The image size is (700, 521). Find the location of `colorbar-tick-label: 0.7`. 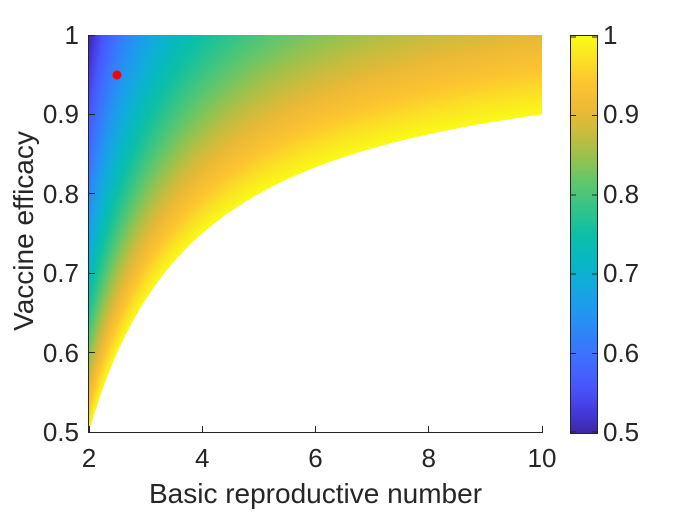

colorbar-tick-label: 0.7 is located at coordinates (621, 273).